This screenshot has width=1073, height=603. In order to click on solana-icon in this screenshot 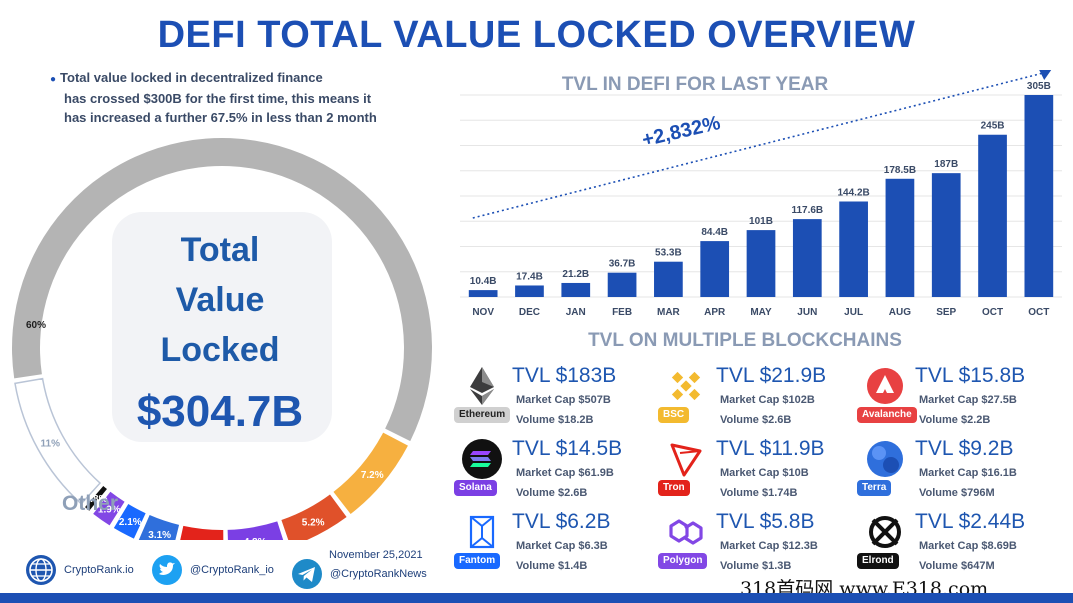, I will do `click(482, 459)`.